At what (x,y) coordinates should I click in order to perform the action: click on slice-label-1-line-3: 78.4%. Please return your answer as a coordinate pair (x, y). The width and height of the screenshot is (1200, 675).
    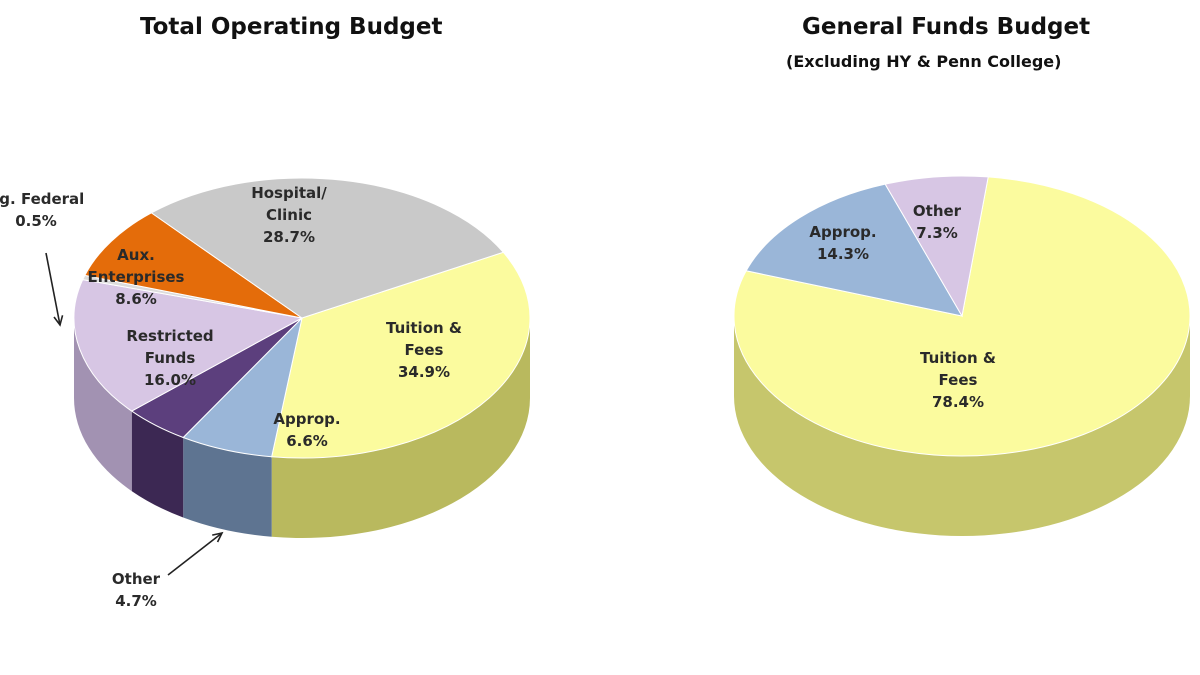
    Looking at the image, I should click on (958, 402).